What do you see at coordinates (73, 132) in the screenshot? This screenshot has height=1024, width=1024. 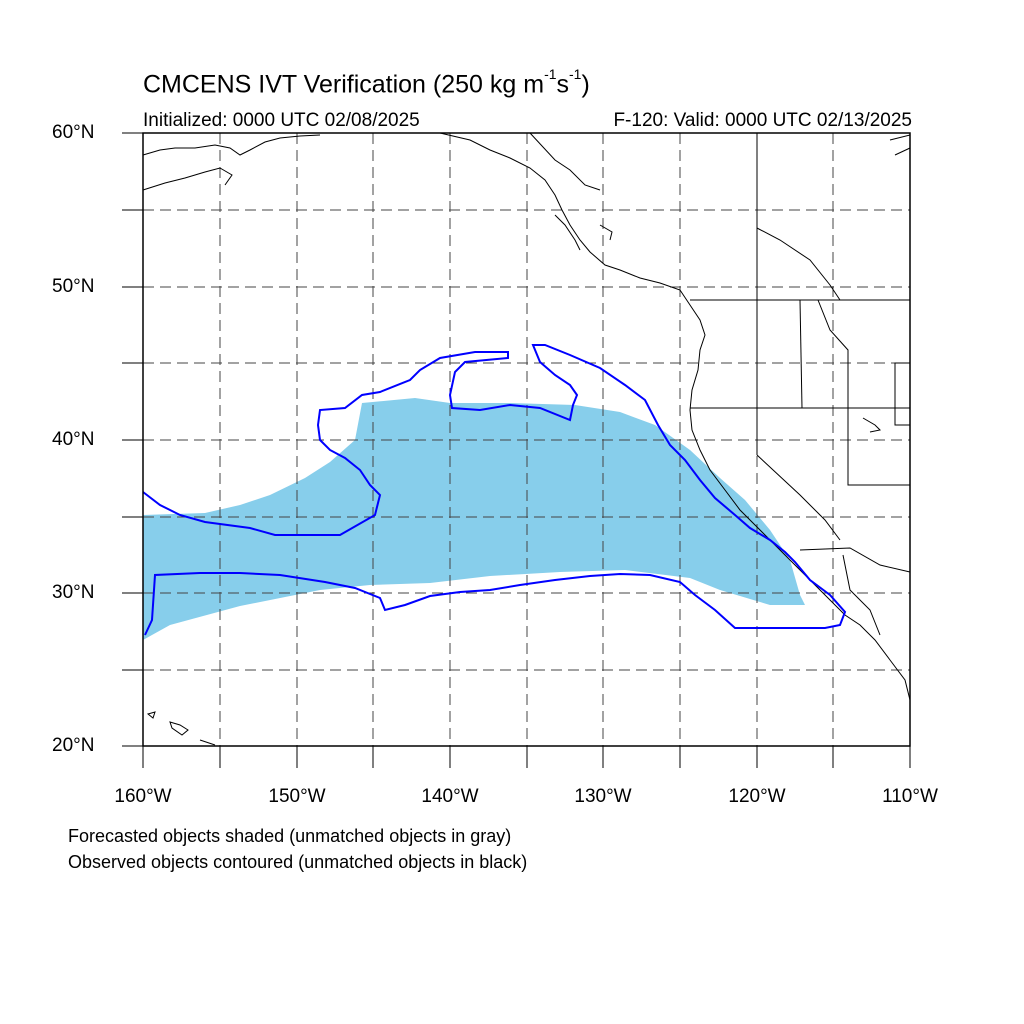 I see `lat-label-60n: 60°N` at bounding box center [73, 132].